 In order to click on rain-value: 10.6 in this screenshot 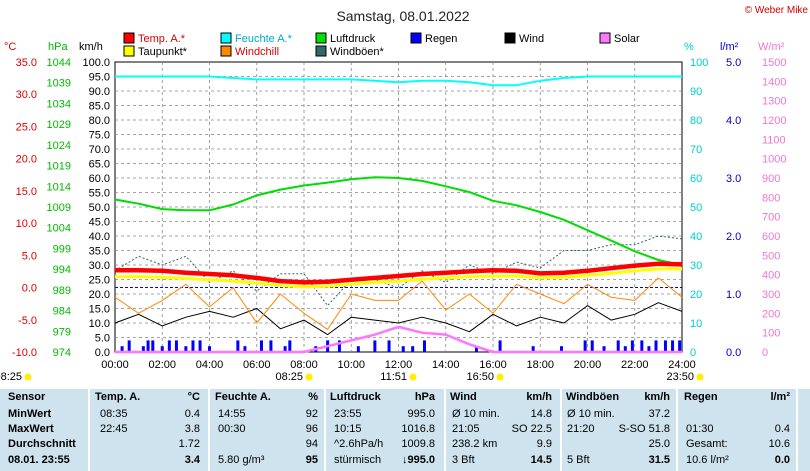, I will do `click(779, 444)`.